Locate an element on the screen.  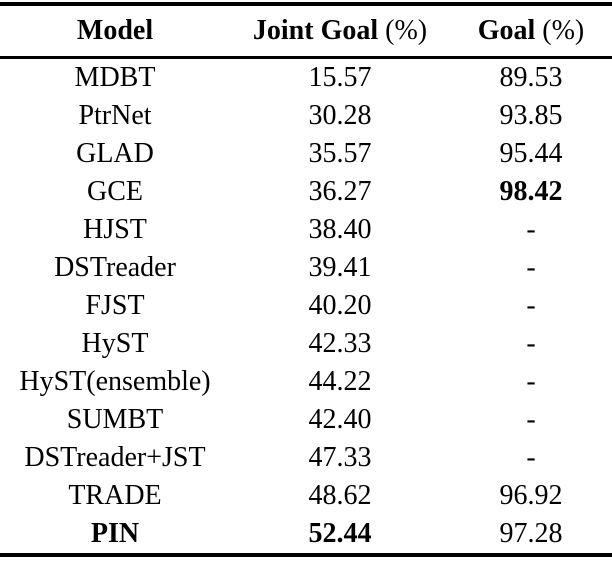
header-goal: Goal (%) is located at coordinates (531, 31).